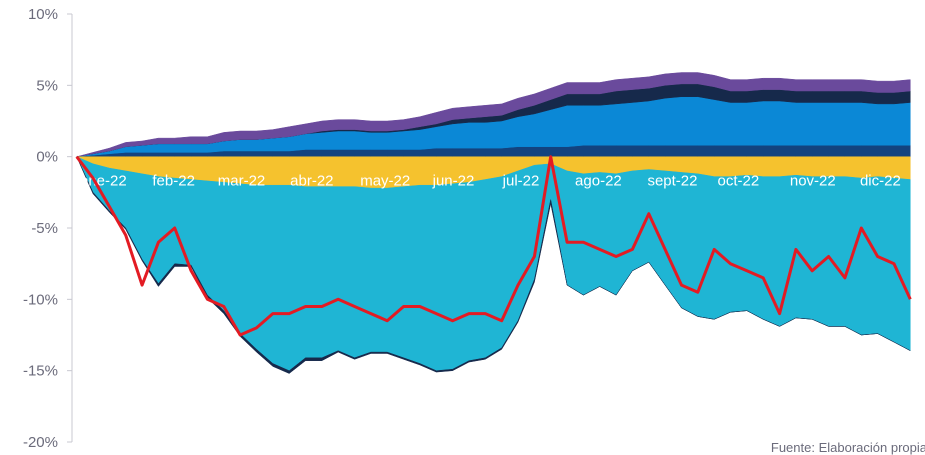  I want to click on y-tick-label: -20%, so click(40, 442).